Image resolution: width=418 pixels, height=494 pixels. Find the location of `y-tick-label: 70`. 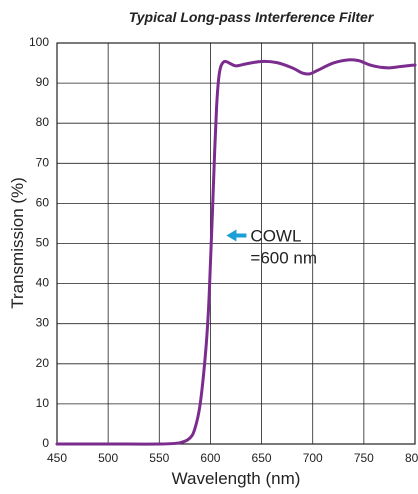

y-tick-label: 70 is located at coordinates (43, 162).